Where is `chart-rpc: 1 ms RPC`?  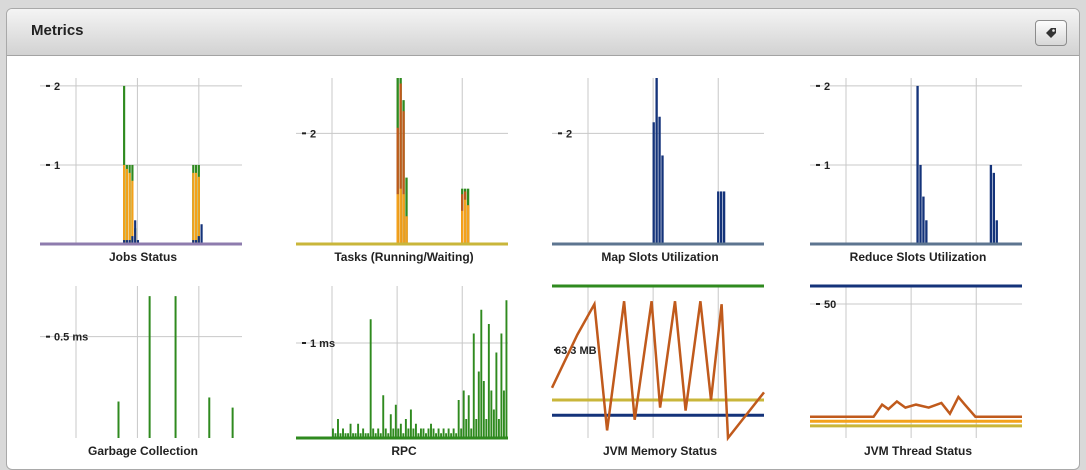
chart-rpc: 1 ms RPC is located at coordinates (404, 375).